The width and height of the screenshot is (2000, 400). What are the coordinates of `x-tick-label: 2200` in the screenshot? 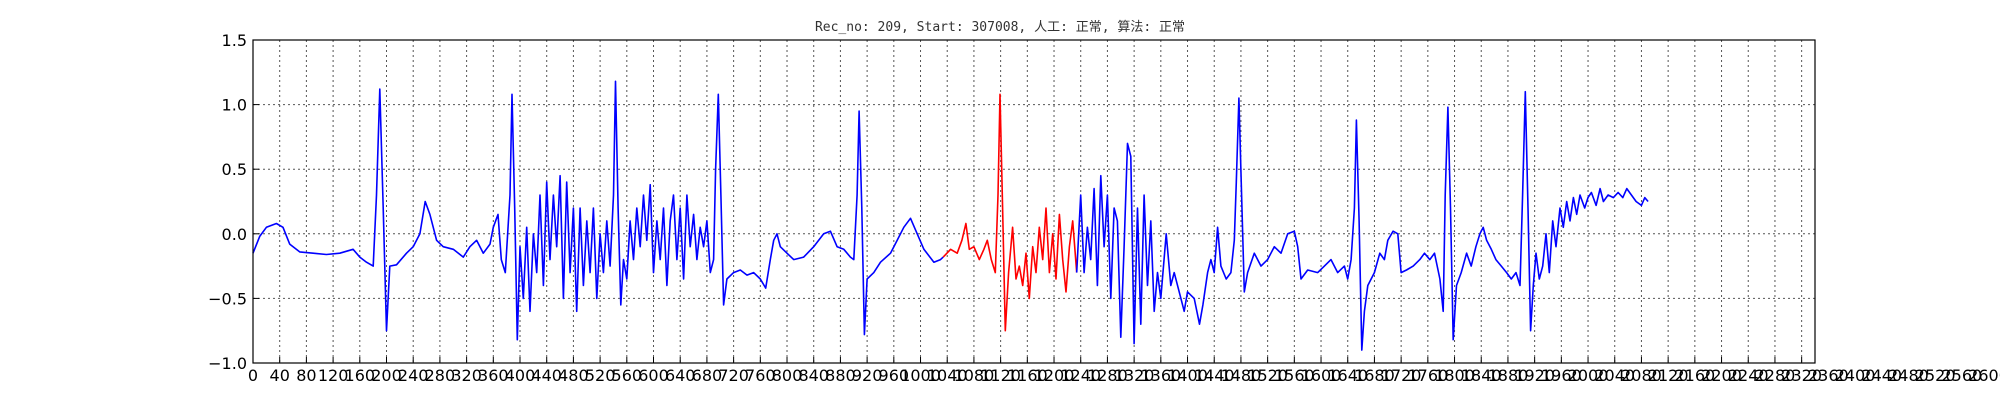 It's located at (1721, 375).